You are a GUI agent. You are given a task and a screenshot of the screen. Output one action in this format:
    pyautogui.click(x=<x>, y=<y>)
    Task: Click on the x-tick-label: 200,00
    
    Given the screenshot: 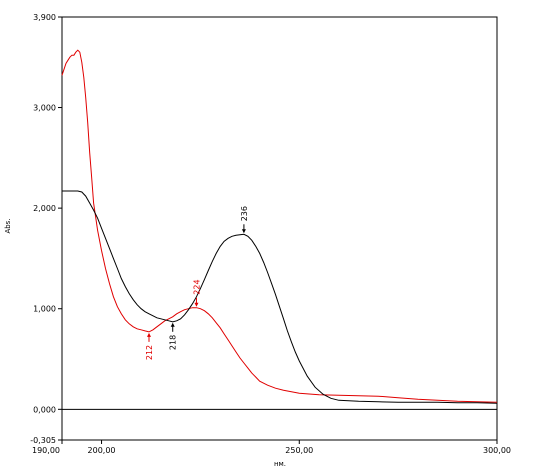 What is the action you would take?
    pyautogui.click(x=102, y=450)
    